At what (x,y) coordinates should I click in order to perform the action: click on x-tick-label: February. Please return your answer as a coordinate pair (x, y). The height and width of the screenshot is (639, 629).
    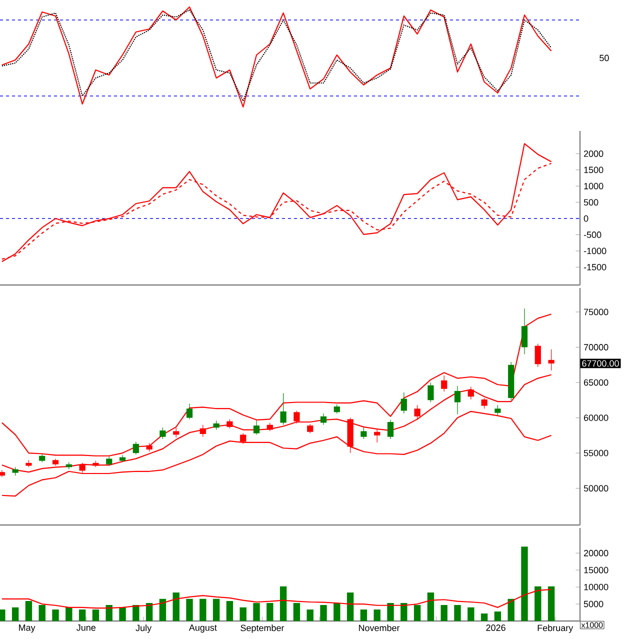
    Looking at the image, I should click on (556, 628).